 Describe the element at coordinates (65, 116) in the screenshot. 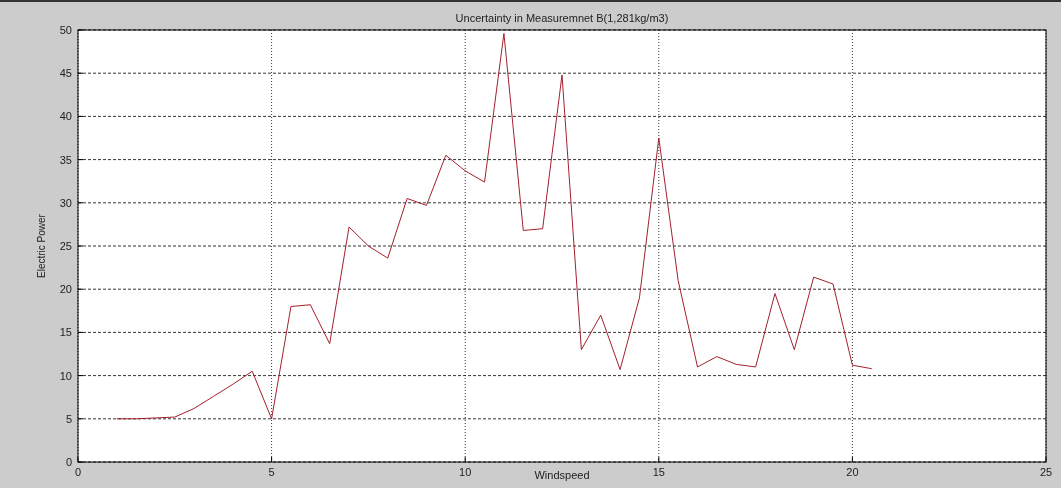

I see `y-tick-label: 40` at that location.